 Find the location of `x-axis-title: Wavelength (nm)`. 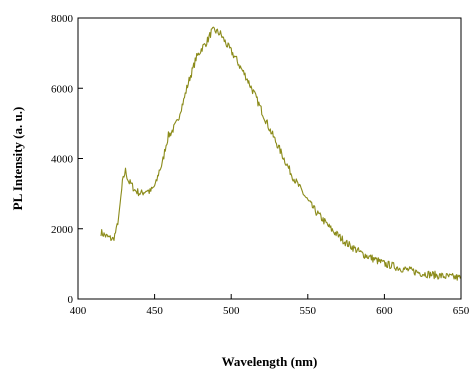

x-axis-title: Wavelength (nm) is located at coordinates (270, 361).